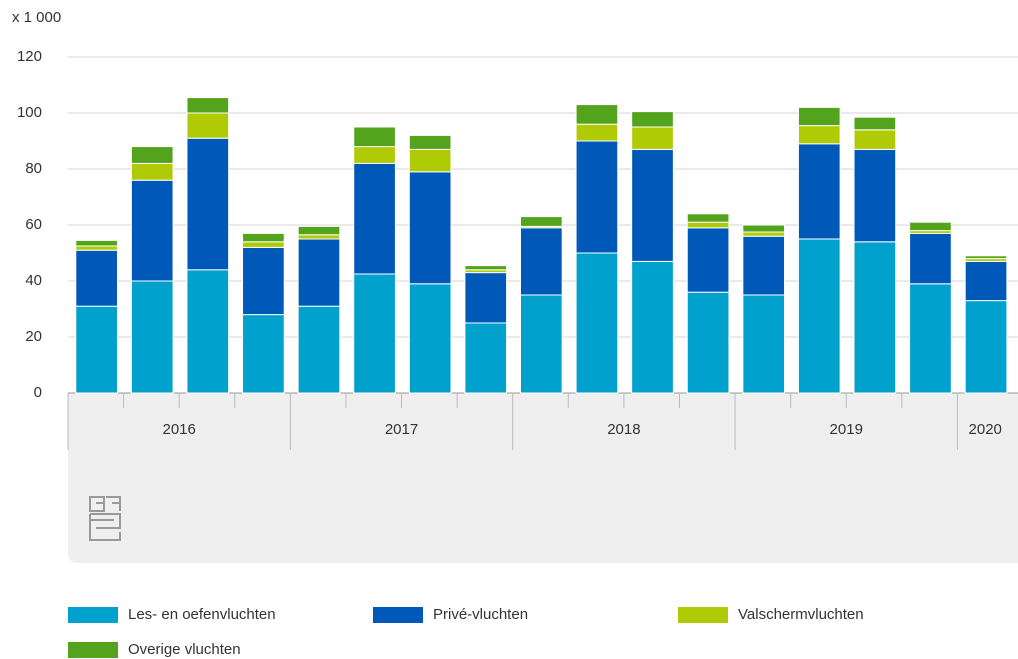 Image resolution: width=1018 pixels, height=659 pixels. I want to click on legend-label: Overige vluchten, so click(184, 649).